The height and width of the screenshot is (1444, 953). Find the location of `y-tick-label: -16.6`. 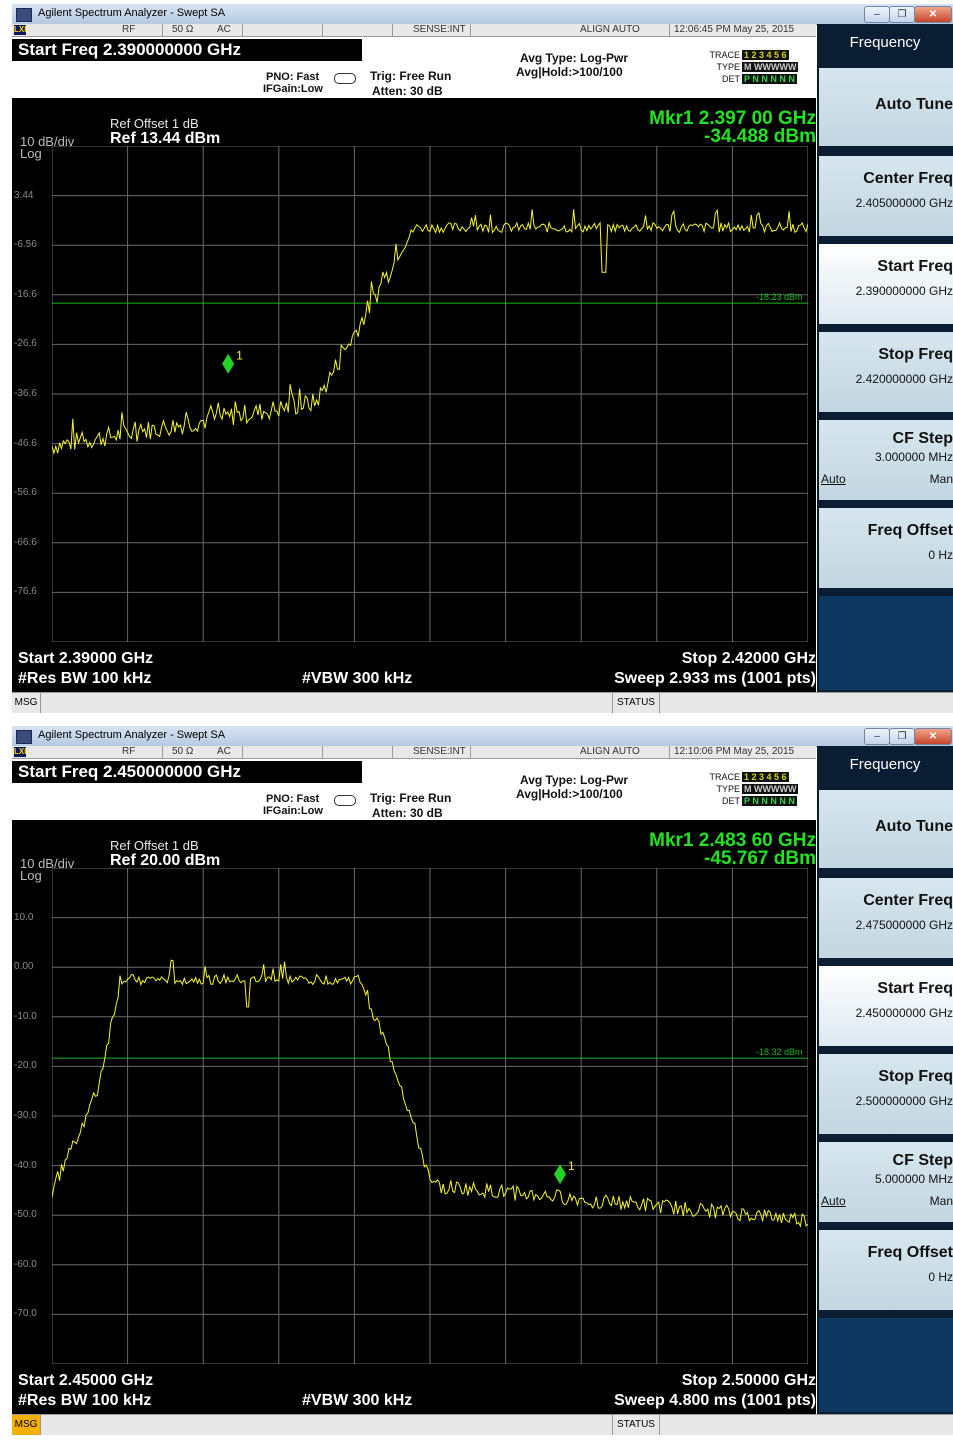

y-tick-label: -16.6 is located at coordinates (25, 294).